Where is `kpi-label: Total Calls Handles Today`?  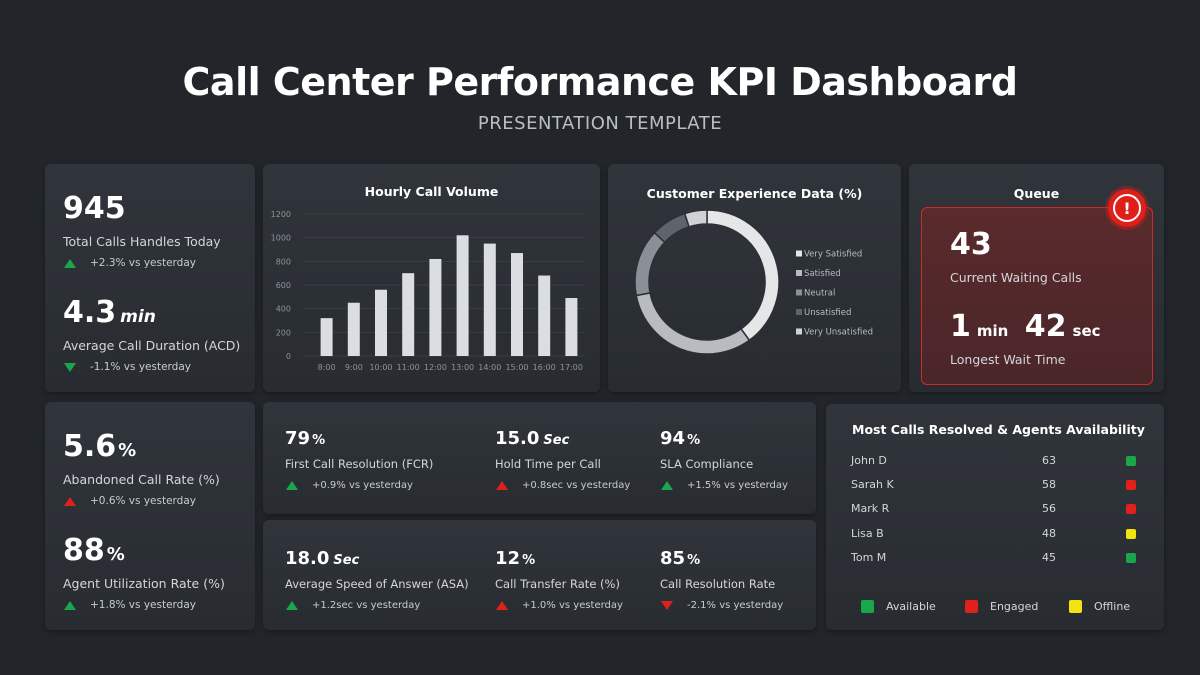
kpi-label: Total Calls Handles Today is located at coordinates (142, 241).